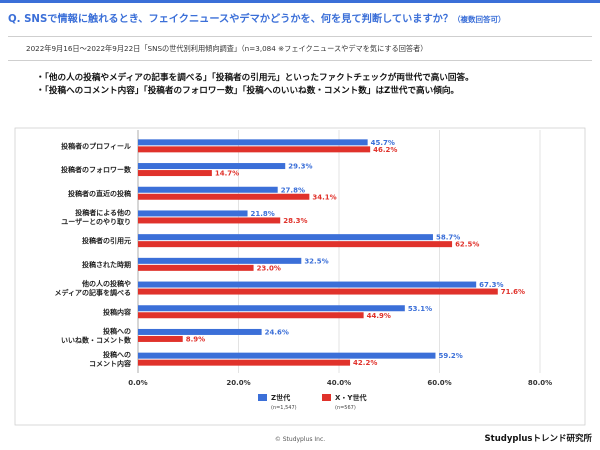  I want to click on data-label: 58.7%, so click(448, 238).